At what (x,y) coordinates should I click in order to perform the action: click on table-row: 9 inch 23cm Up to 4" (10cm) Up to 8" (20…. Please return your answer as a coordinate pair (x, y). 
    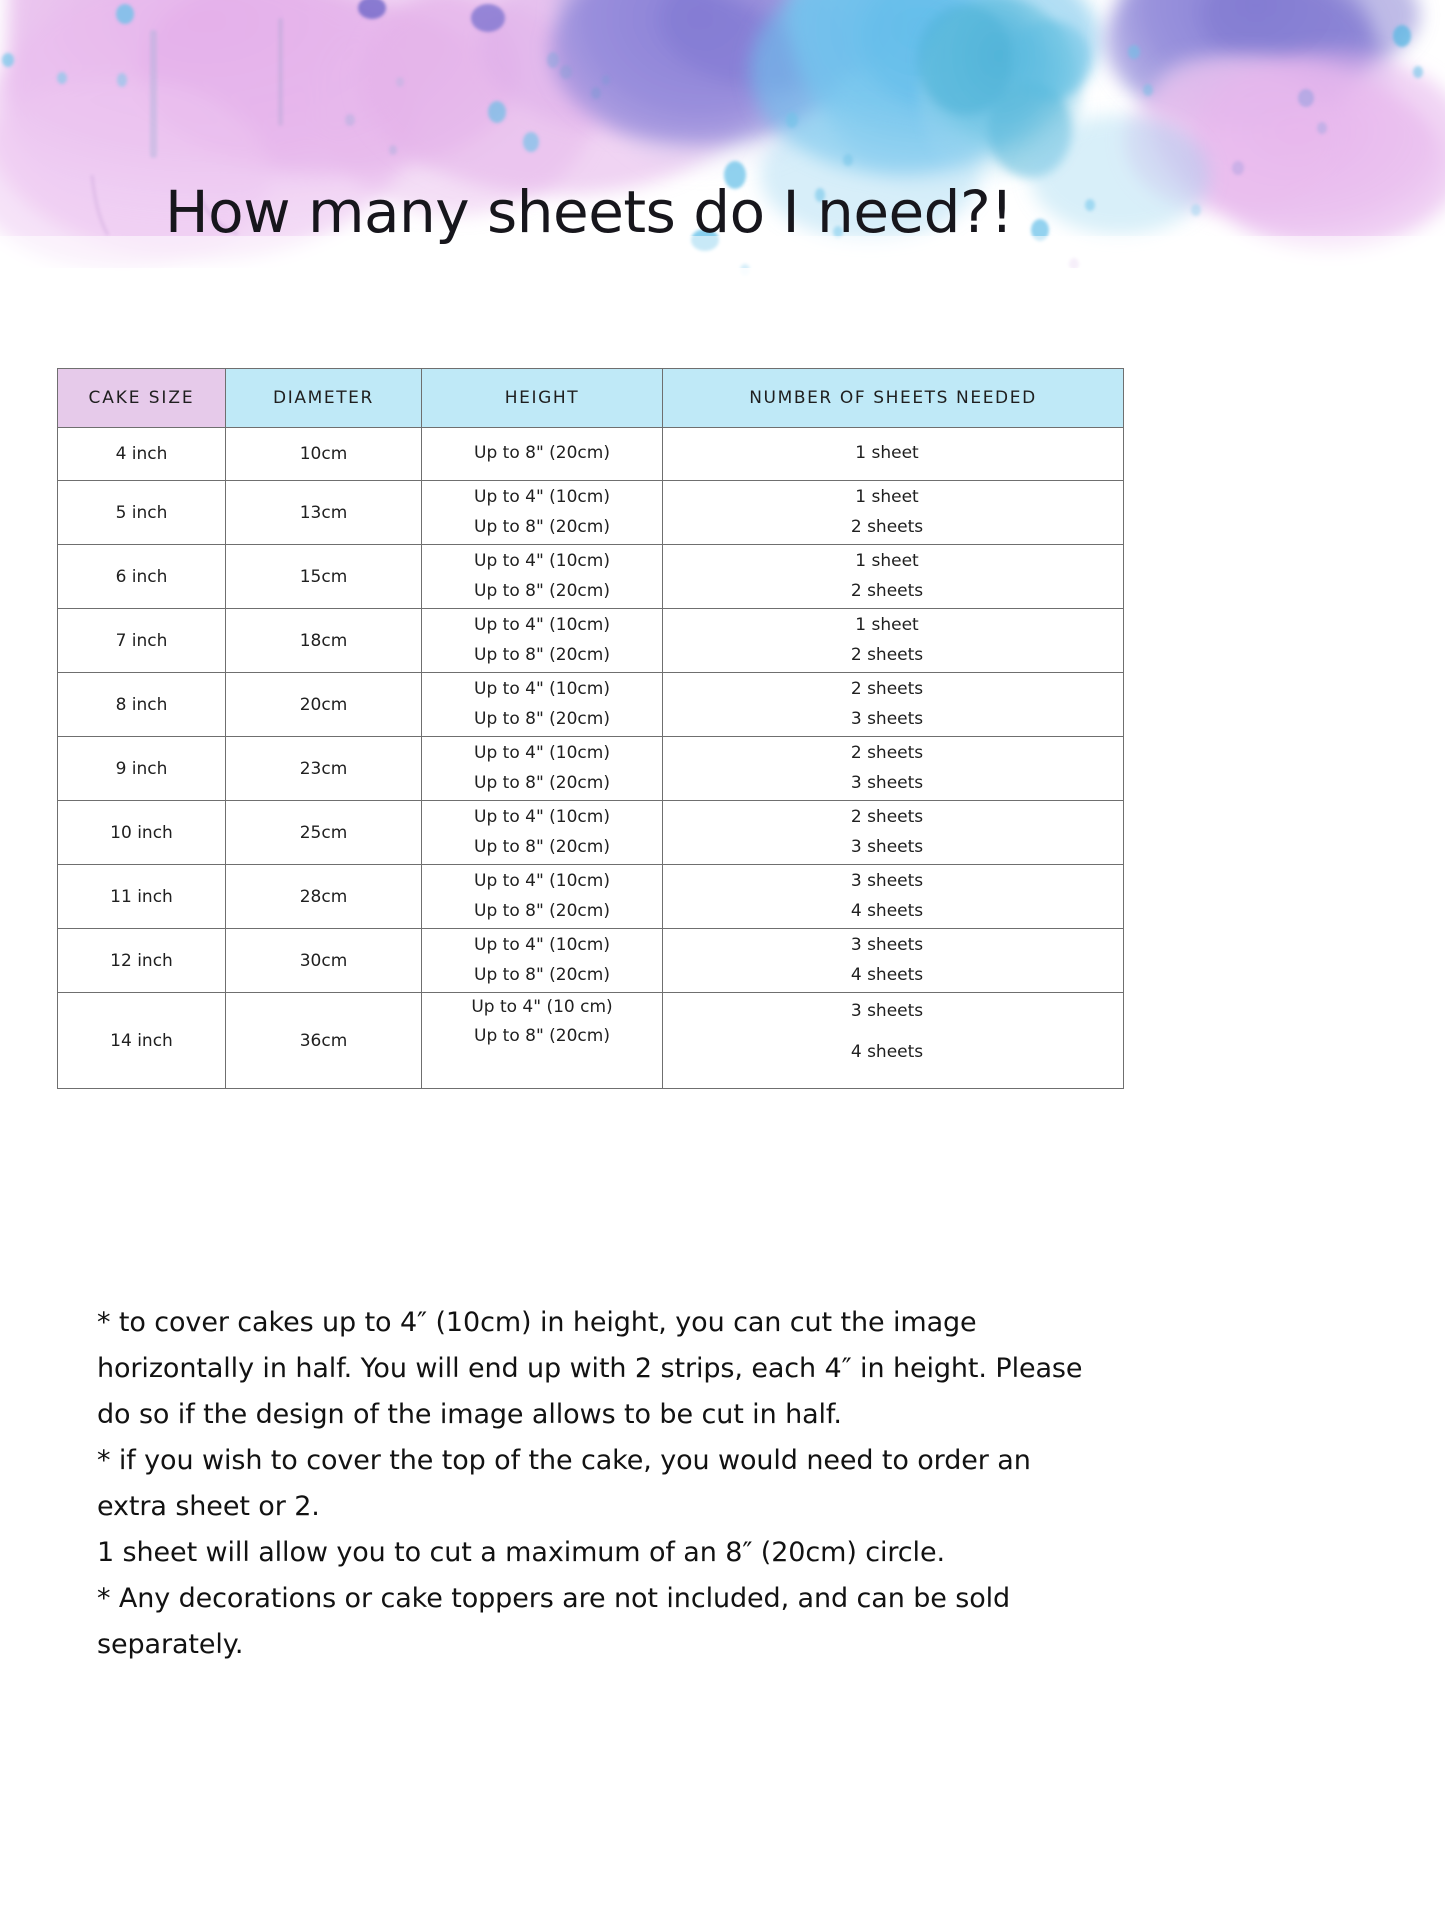
    Looking at the image, I should click on (590, 768).